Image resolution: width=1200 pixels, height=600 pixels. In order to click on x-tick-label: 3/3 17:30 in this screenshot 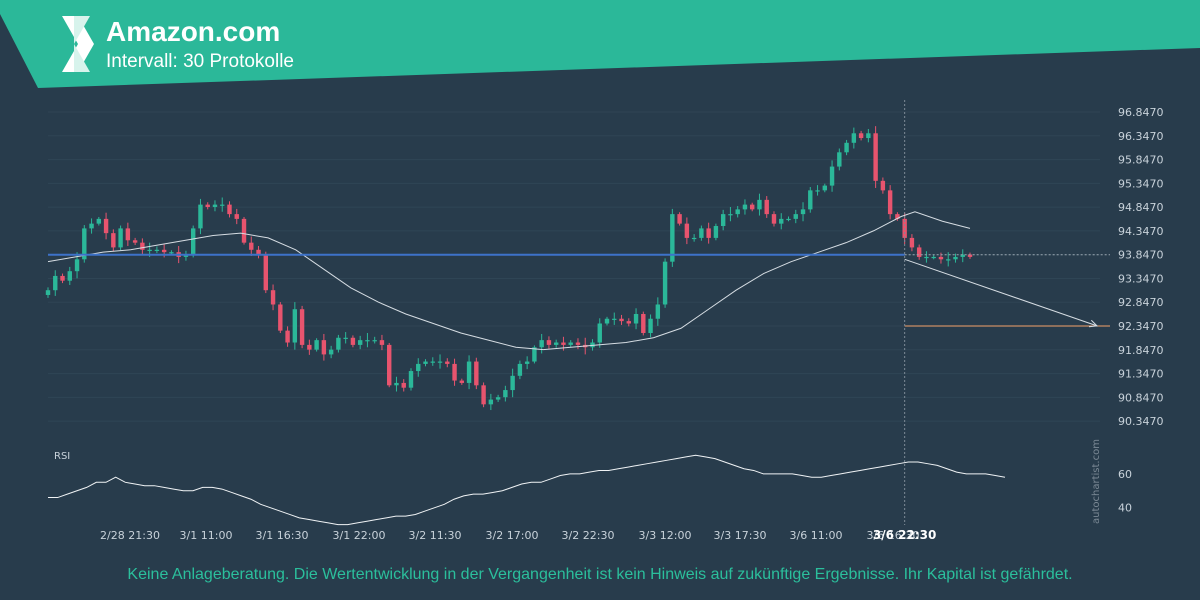, I will do `click(740, 535)`.